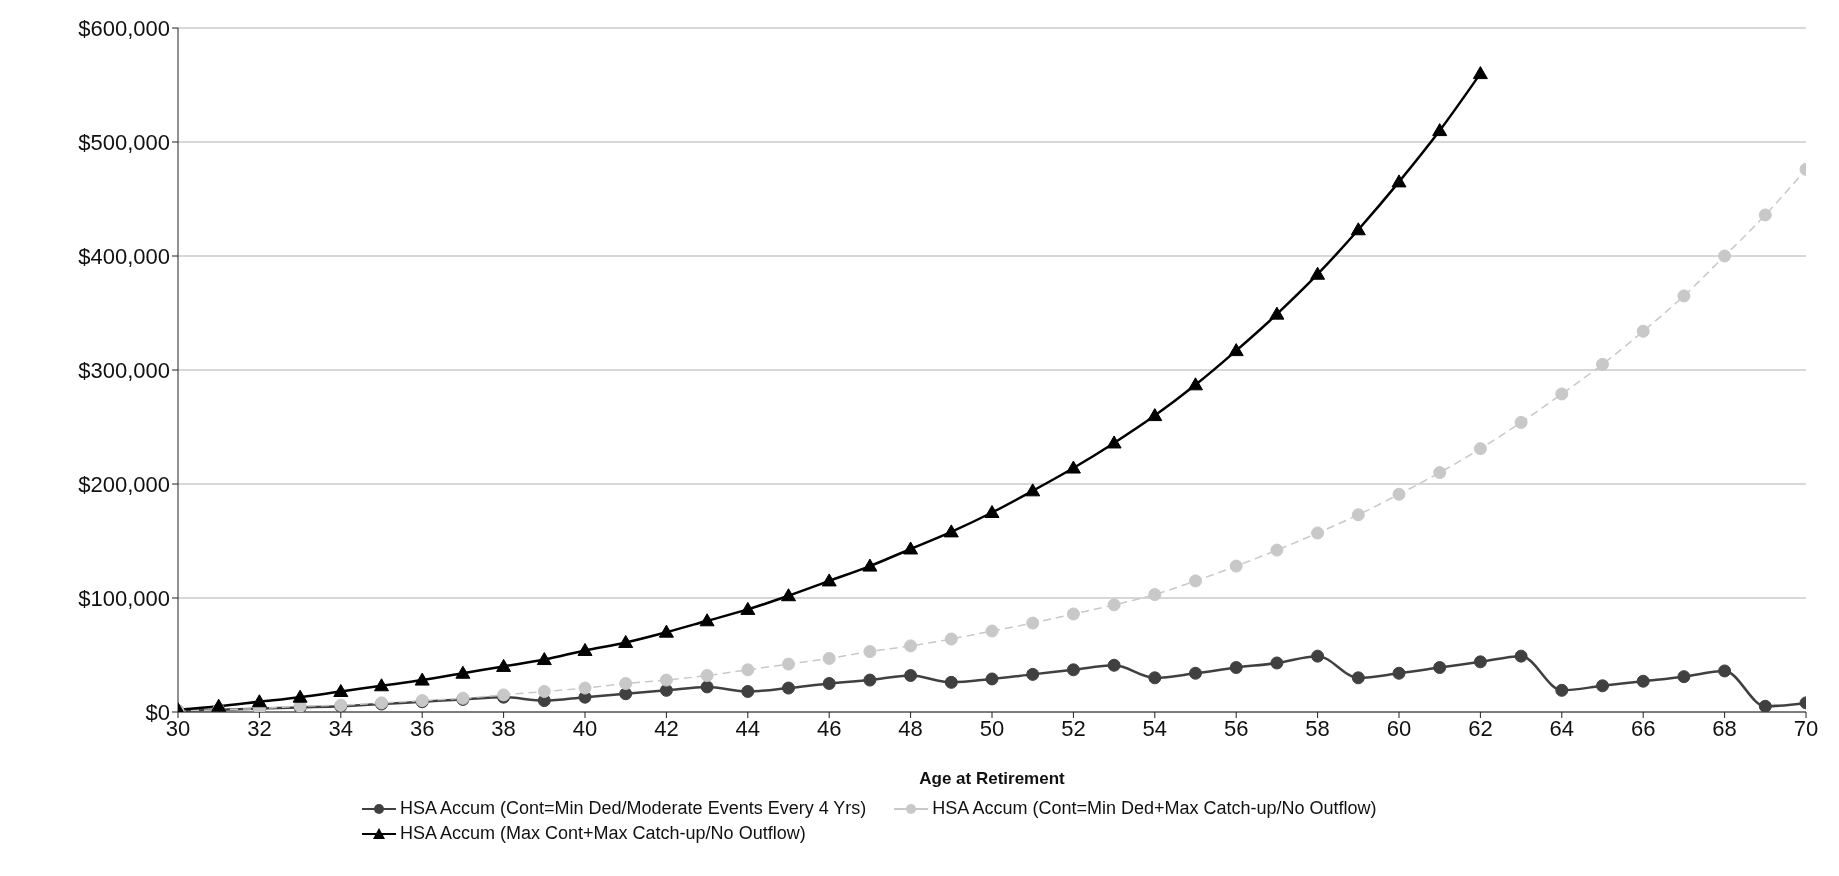  I want to click on x-tick-label: 32, so click(259, 728).